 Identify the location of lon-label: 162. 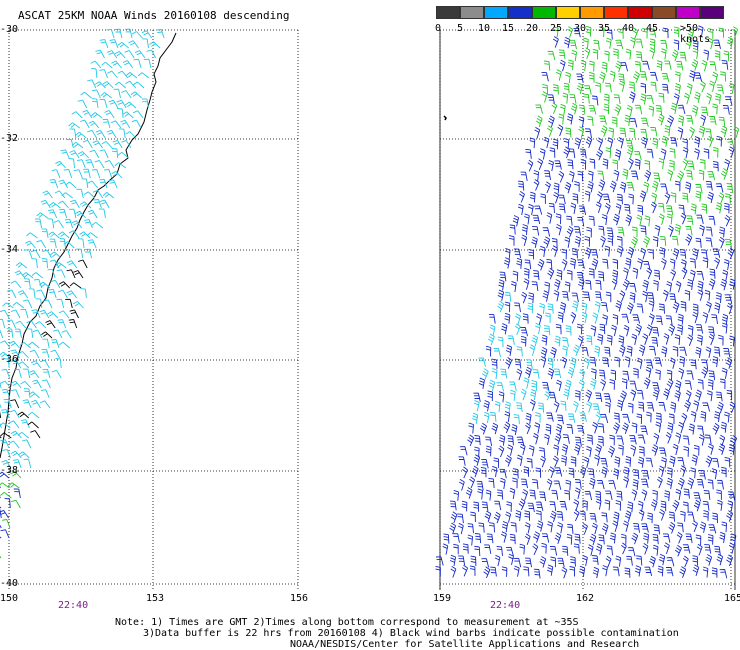
(585, 598).